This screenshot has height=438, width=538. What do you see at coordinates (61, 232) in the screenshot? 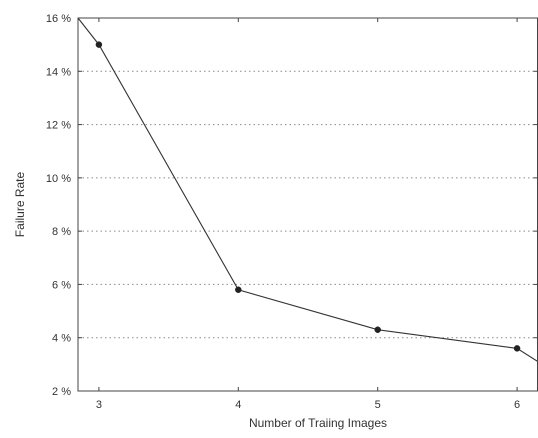
I see `y-tick-label: 8 %` at bounding box center [61, 232].